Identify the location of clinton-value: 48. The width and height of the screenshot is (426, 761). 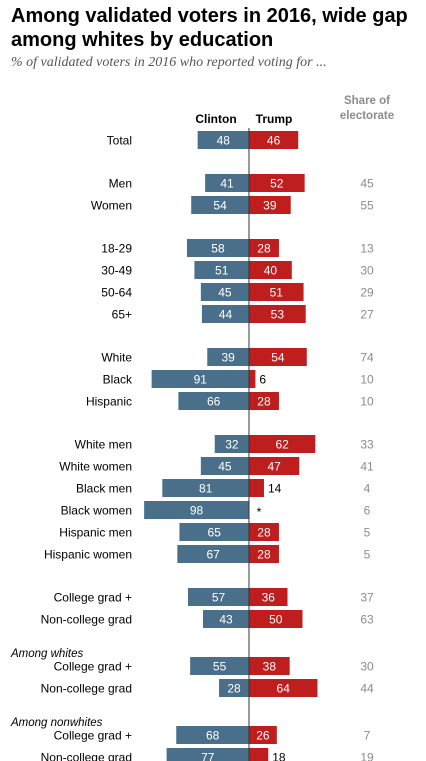
(224, 141).